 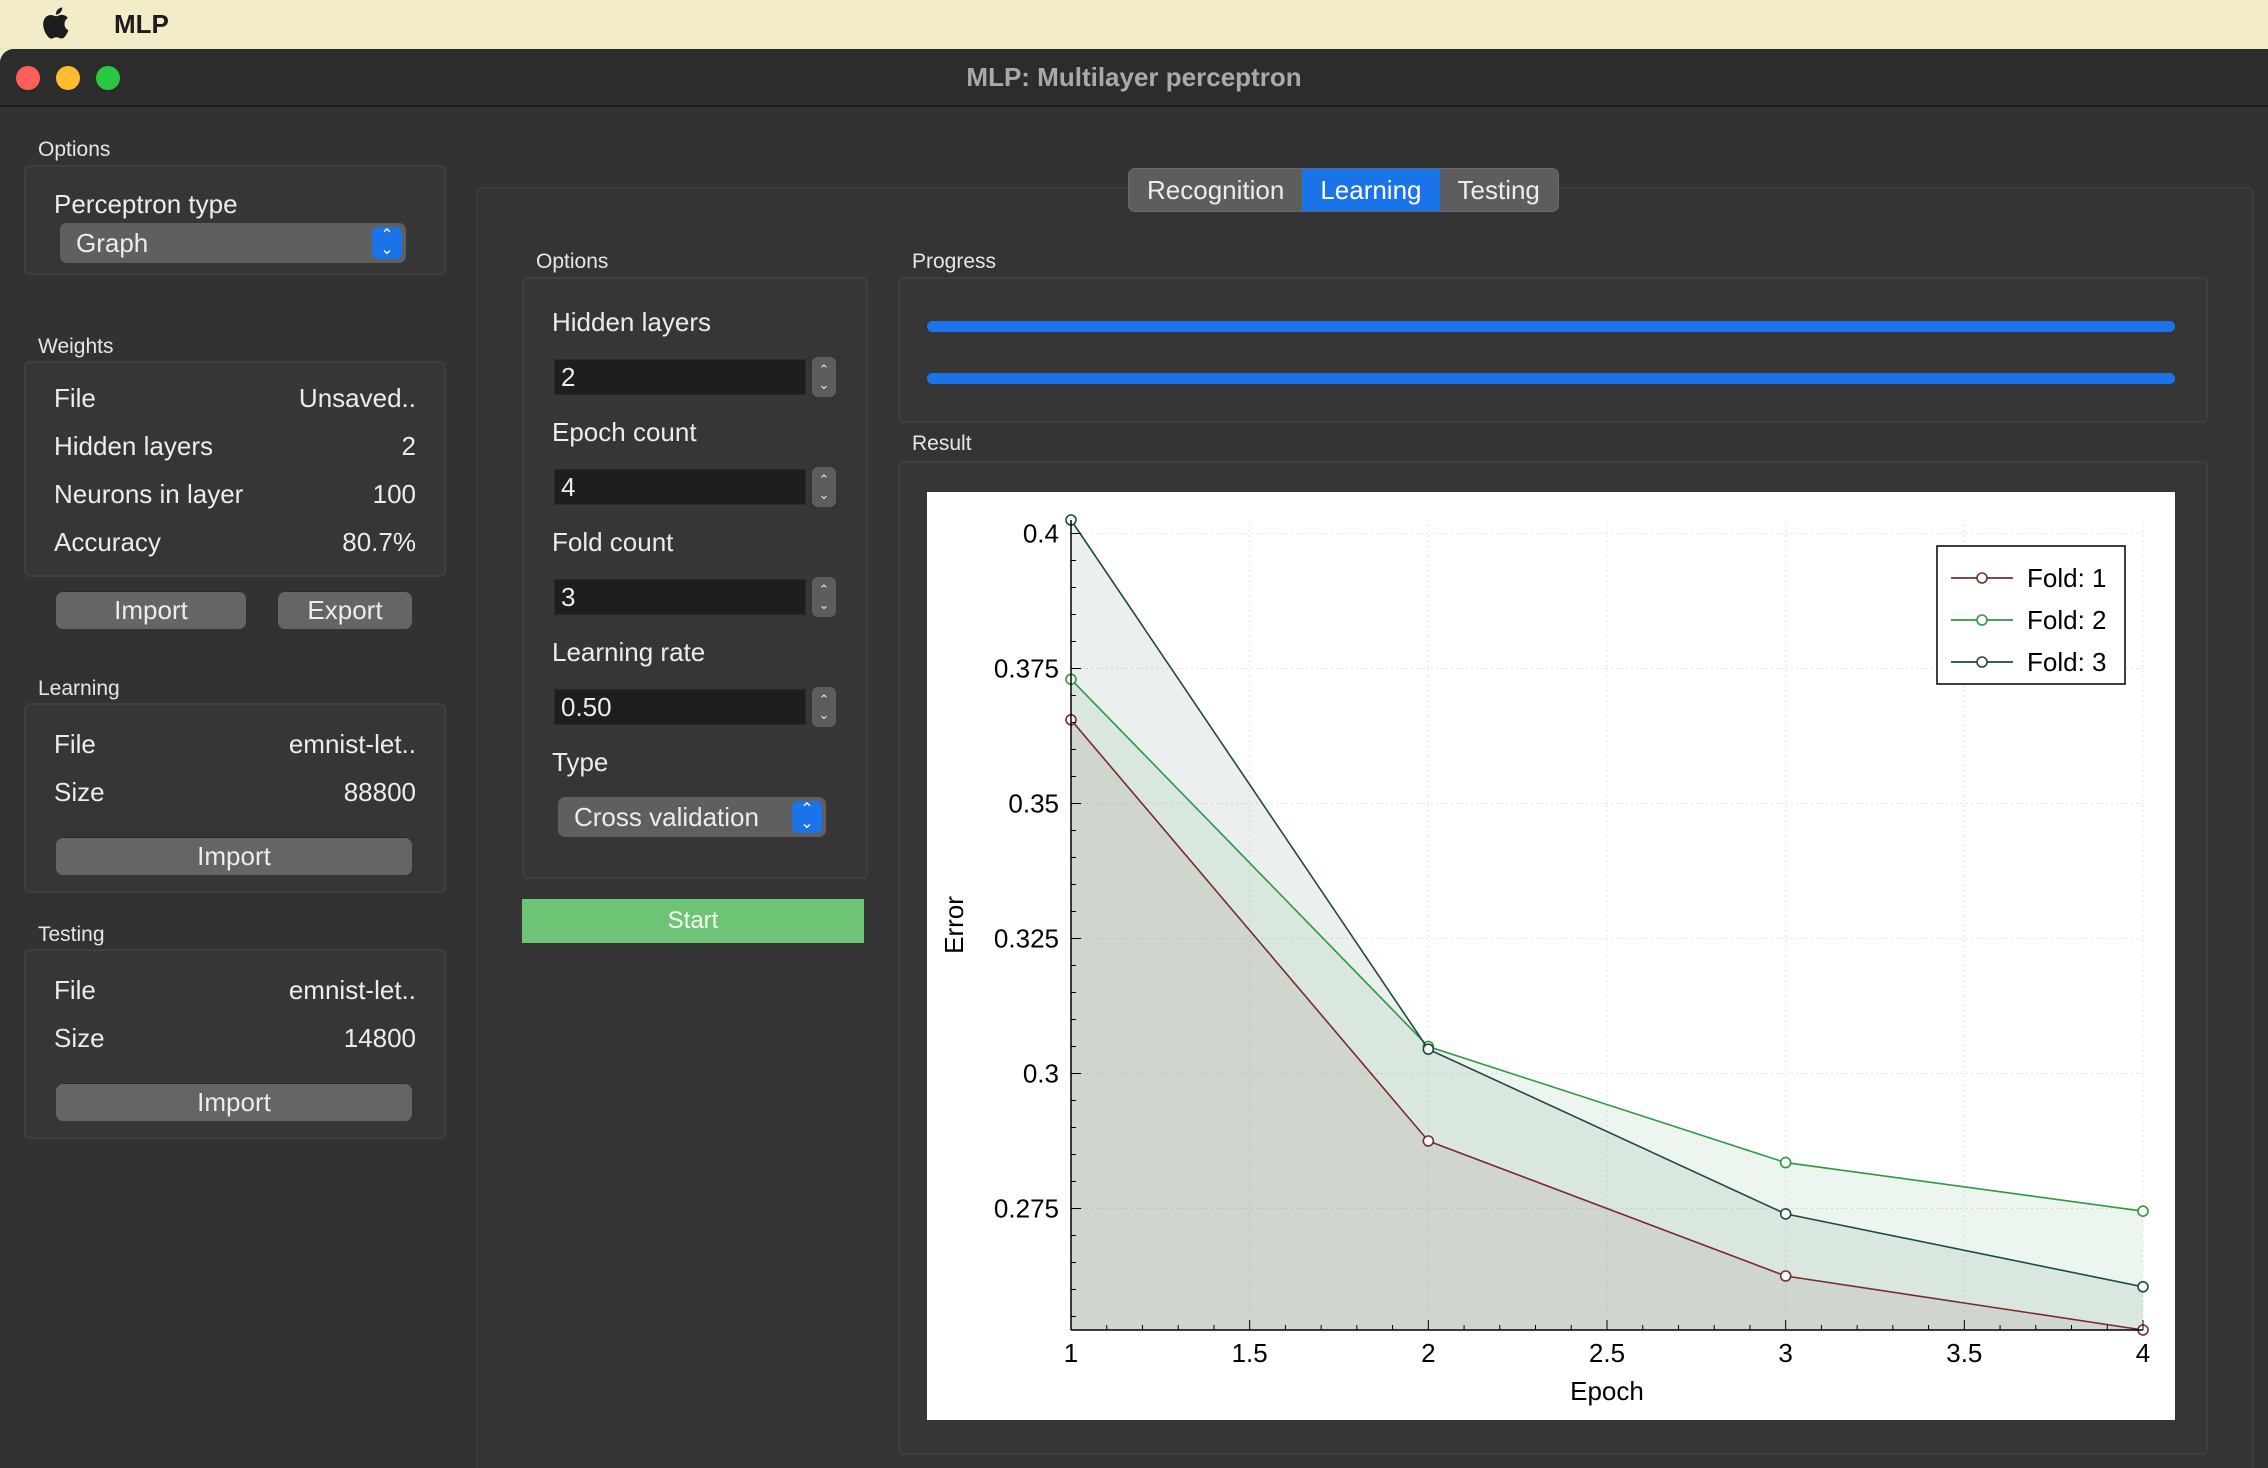 I want to click on zoom-window-button, so click(x=108, y=78).